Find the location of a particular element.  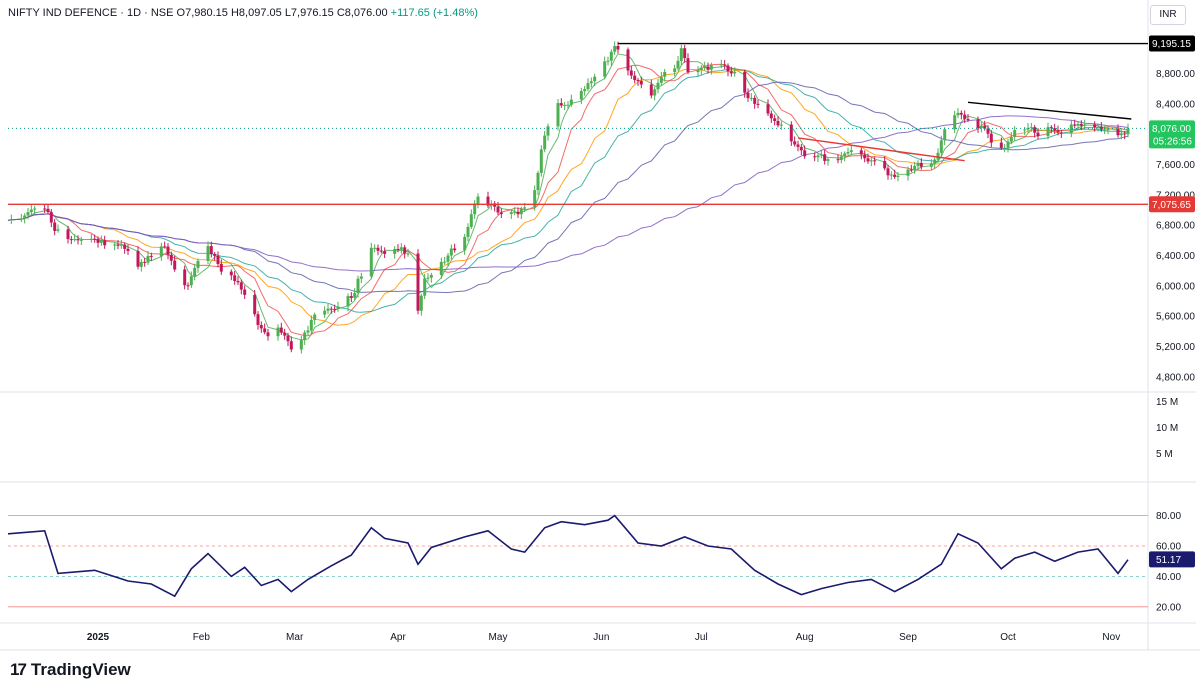

horizontal-level-label: 7,075.65 is located at coordinates (1171, 205).